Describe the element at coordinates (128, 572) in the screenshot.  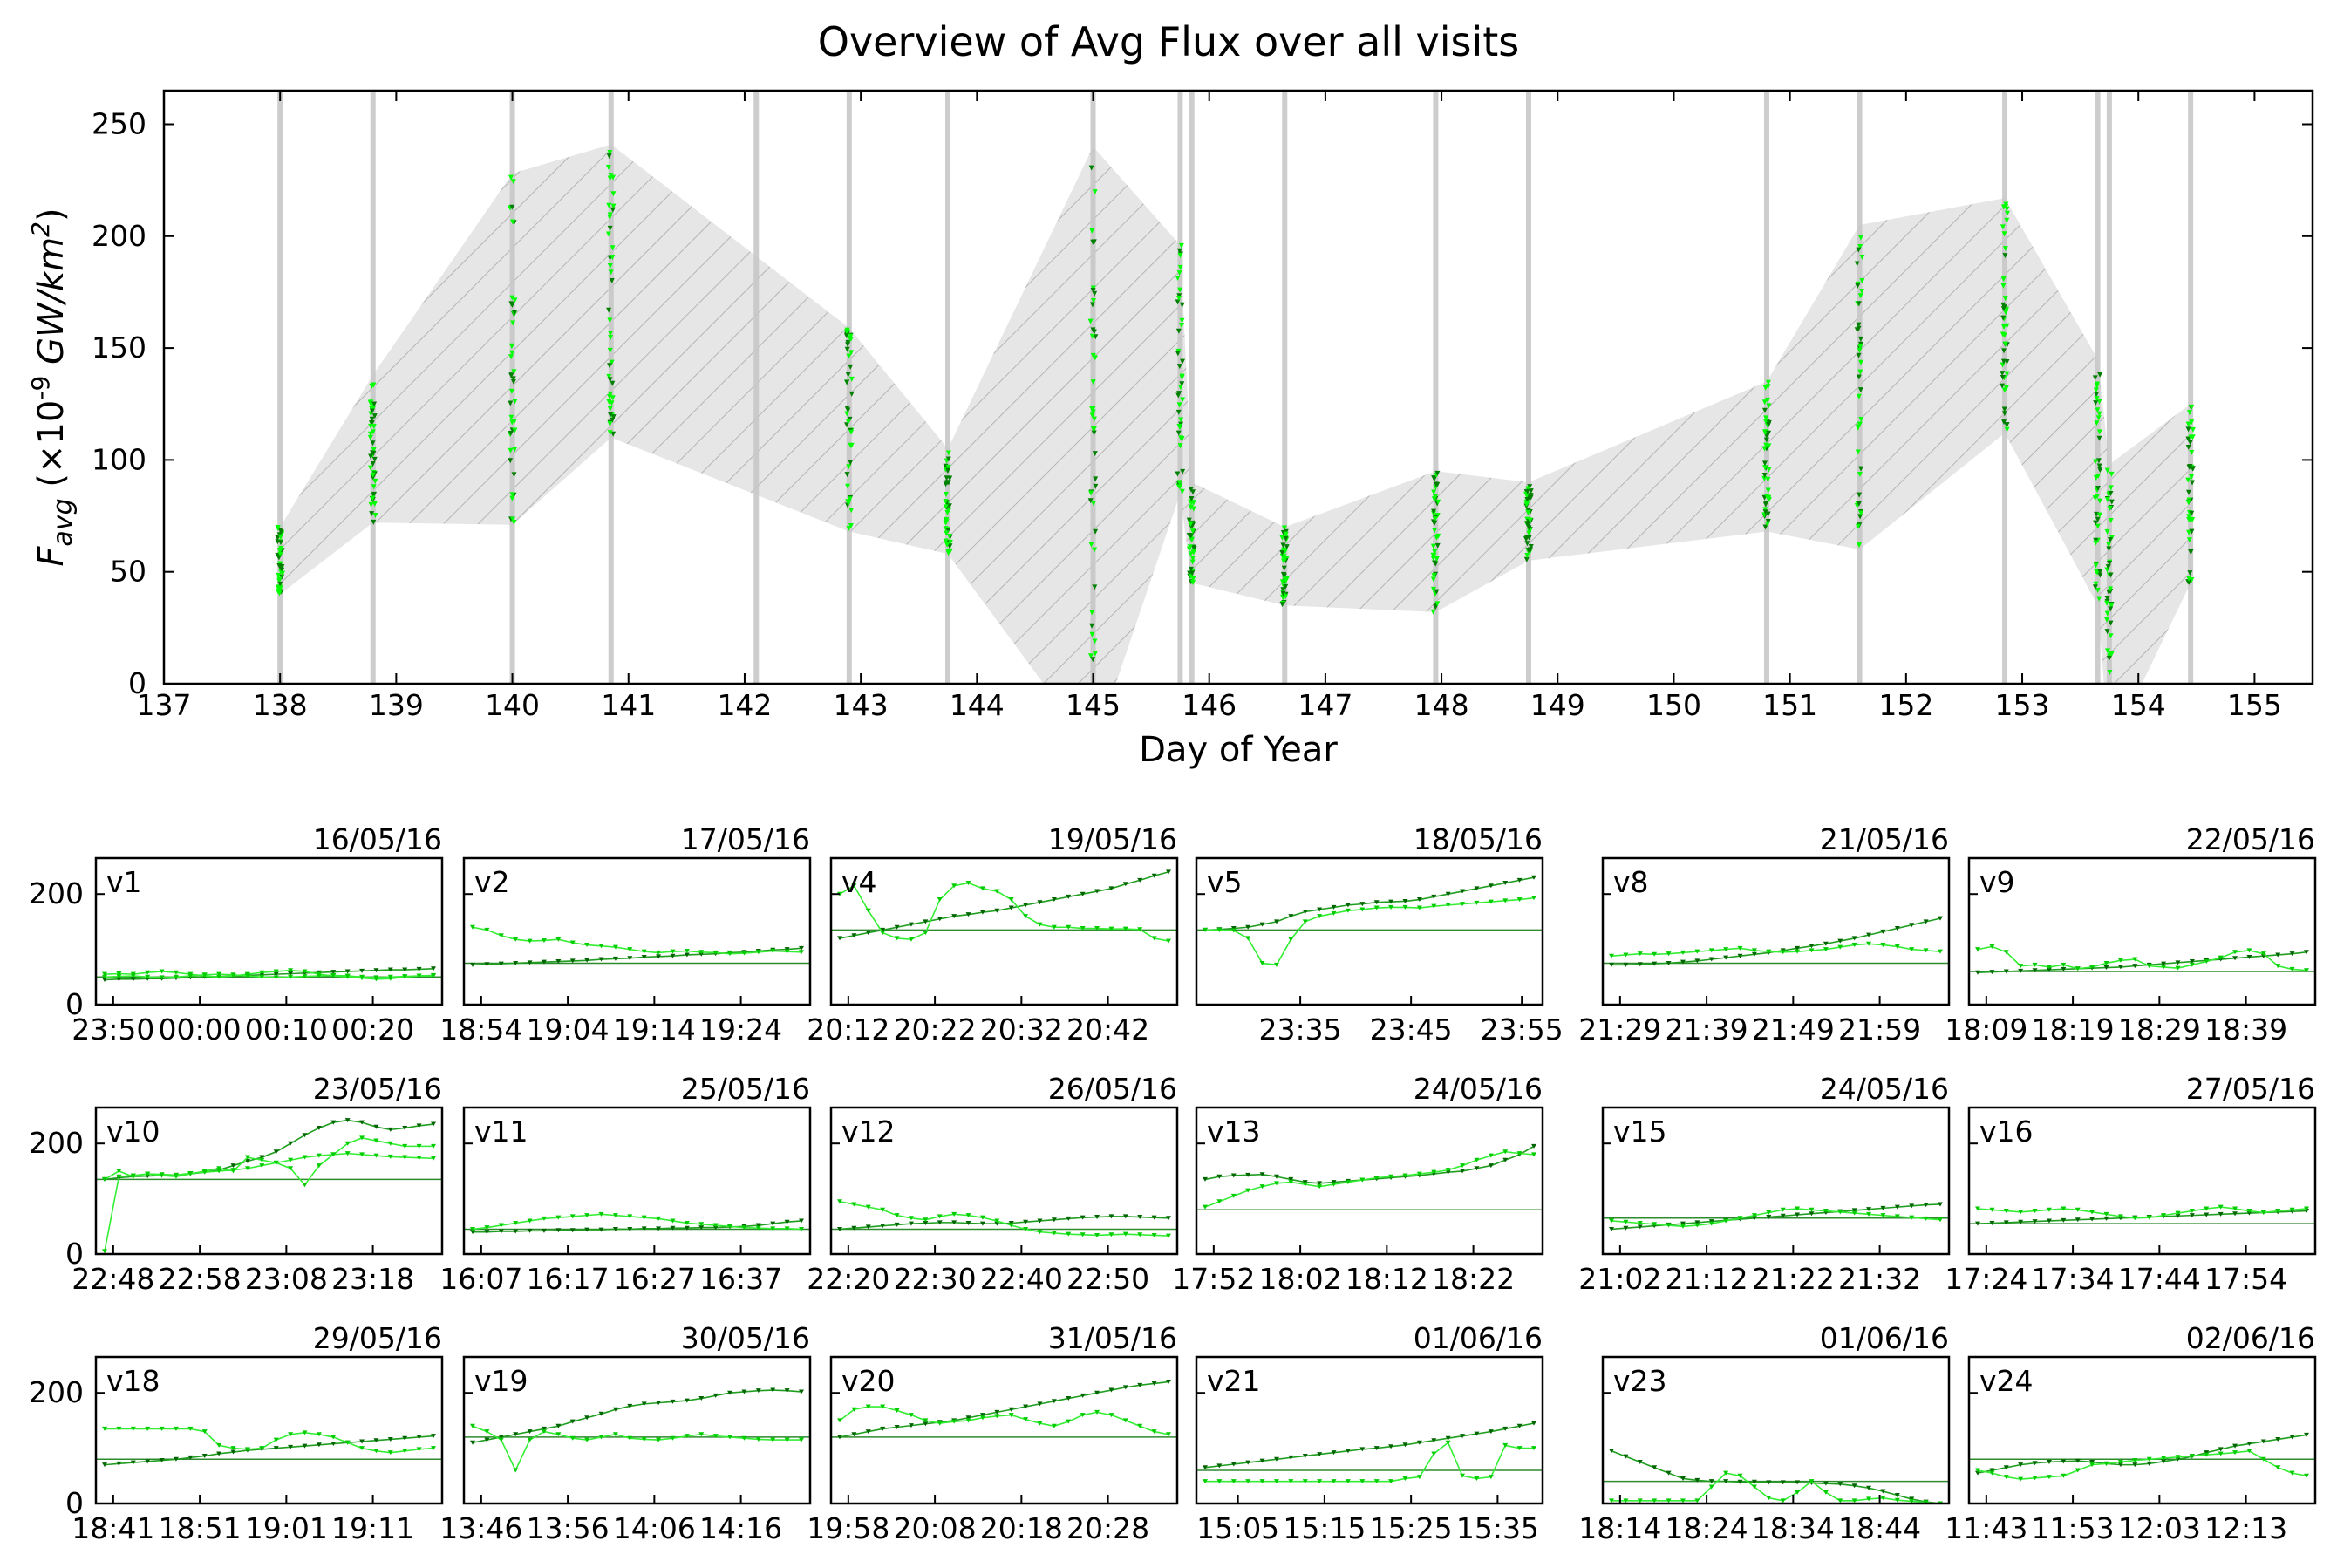
I see `y-tick-label: 50` at that location.